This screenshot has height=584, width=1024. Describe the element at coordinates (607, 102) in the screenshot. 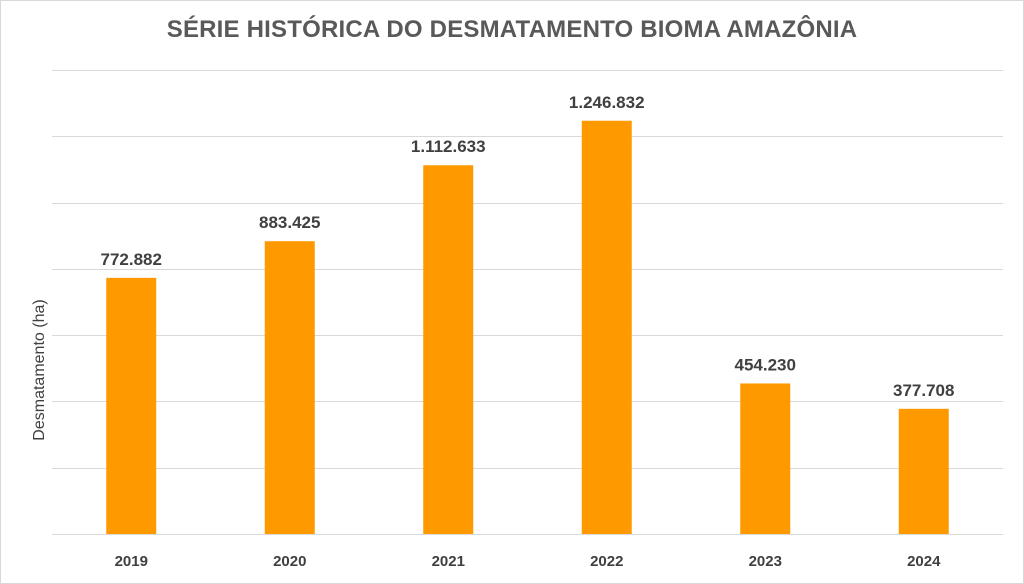

I see `data-label-2022: 1.246.832` at that location.